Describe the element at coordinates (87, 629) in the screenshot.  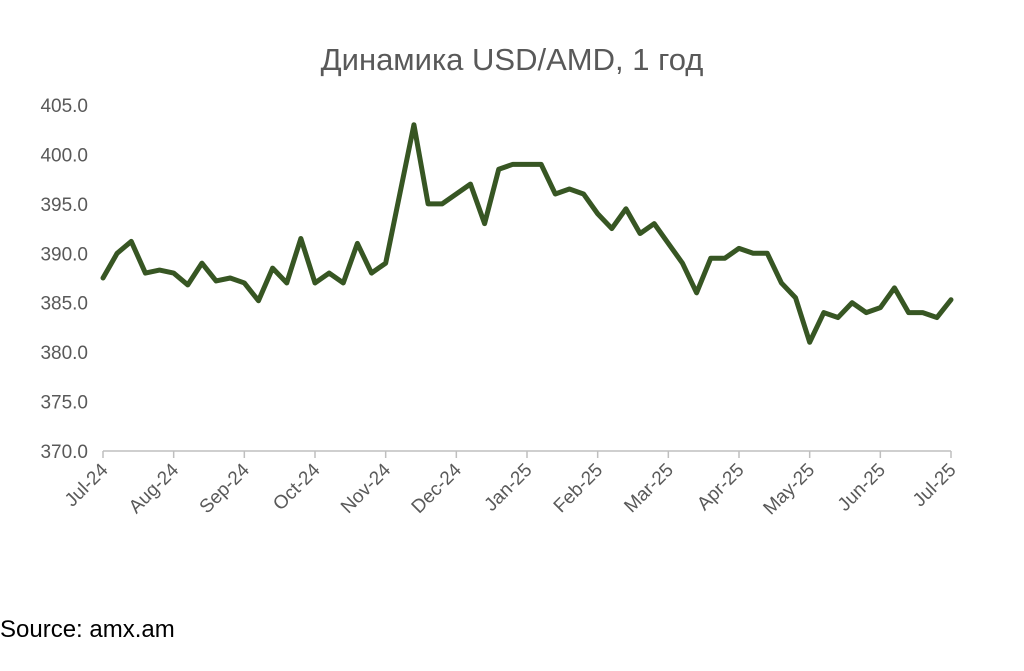
I see `source: Source: amx.am` at that location.